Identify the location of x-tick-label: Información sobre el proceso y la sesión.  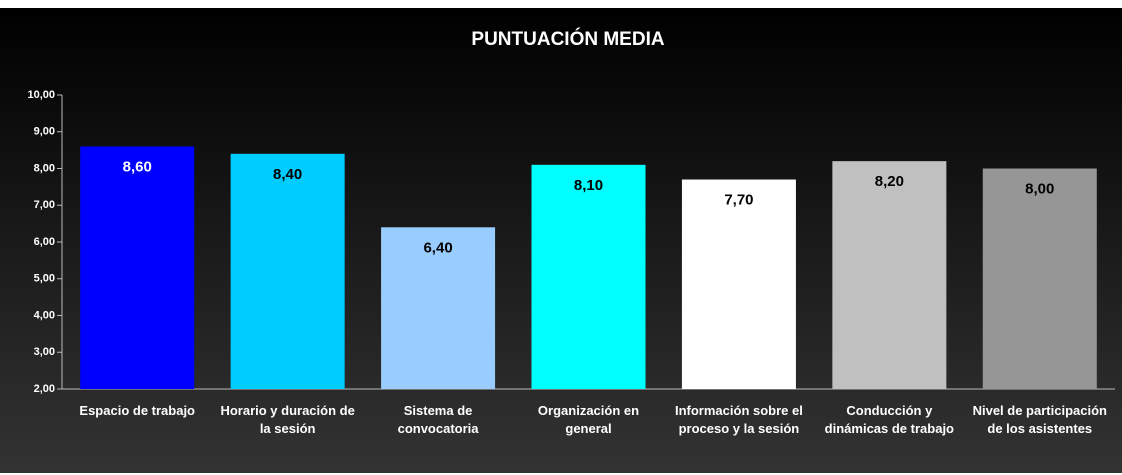
(738, 419).